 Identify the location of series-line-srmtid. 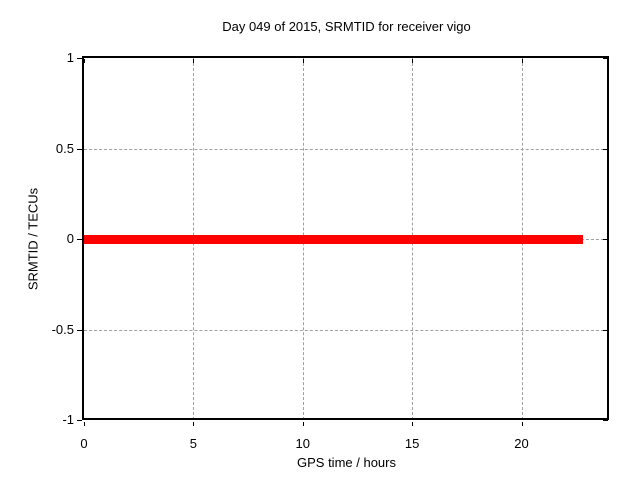
(333, 239).